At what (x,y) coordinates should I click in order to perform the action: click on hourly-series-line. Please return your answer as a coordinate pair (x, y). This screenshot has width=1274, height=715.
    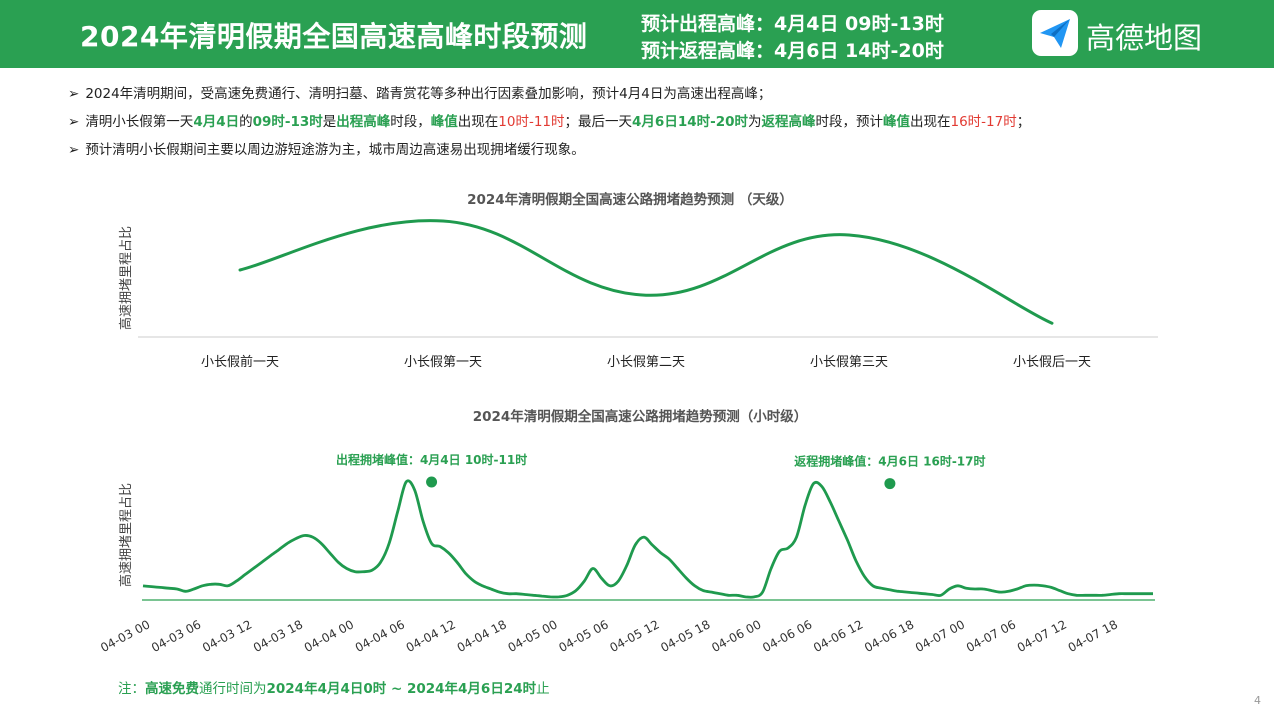
    Looking at the image, I should click on (647, 539).